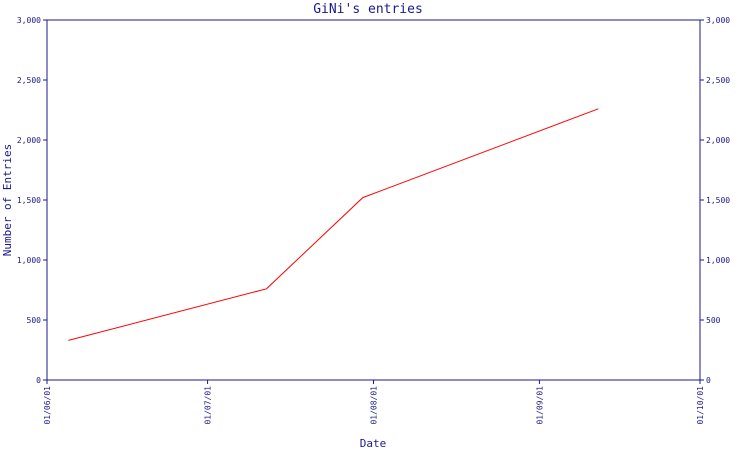 This screenshot has width=750, height=450. Describe the element at coordinates (29, 260) in the screenshot. I see `left-y-tick-label: 1,000` at that location.